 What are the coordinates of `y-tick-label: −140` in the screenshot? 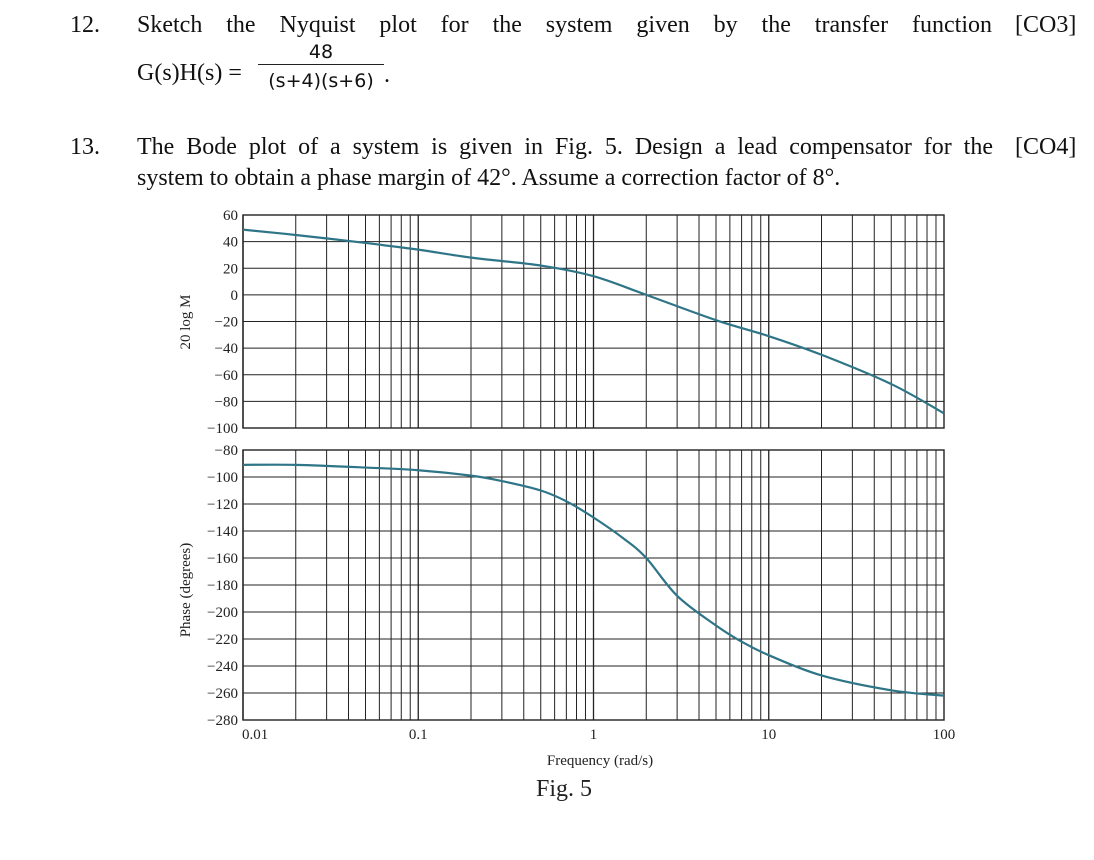 It's located at (222, 532).